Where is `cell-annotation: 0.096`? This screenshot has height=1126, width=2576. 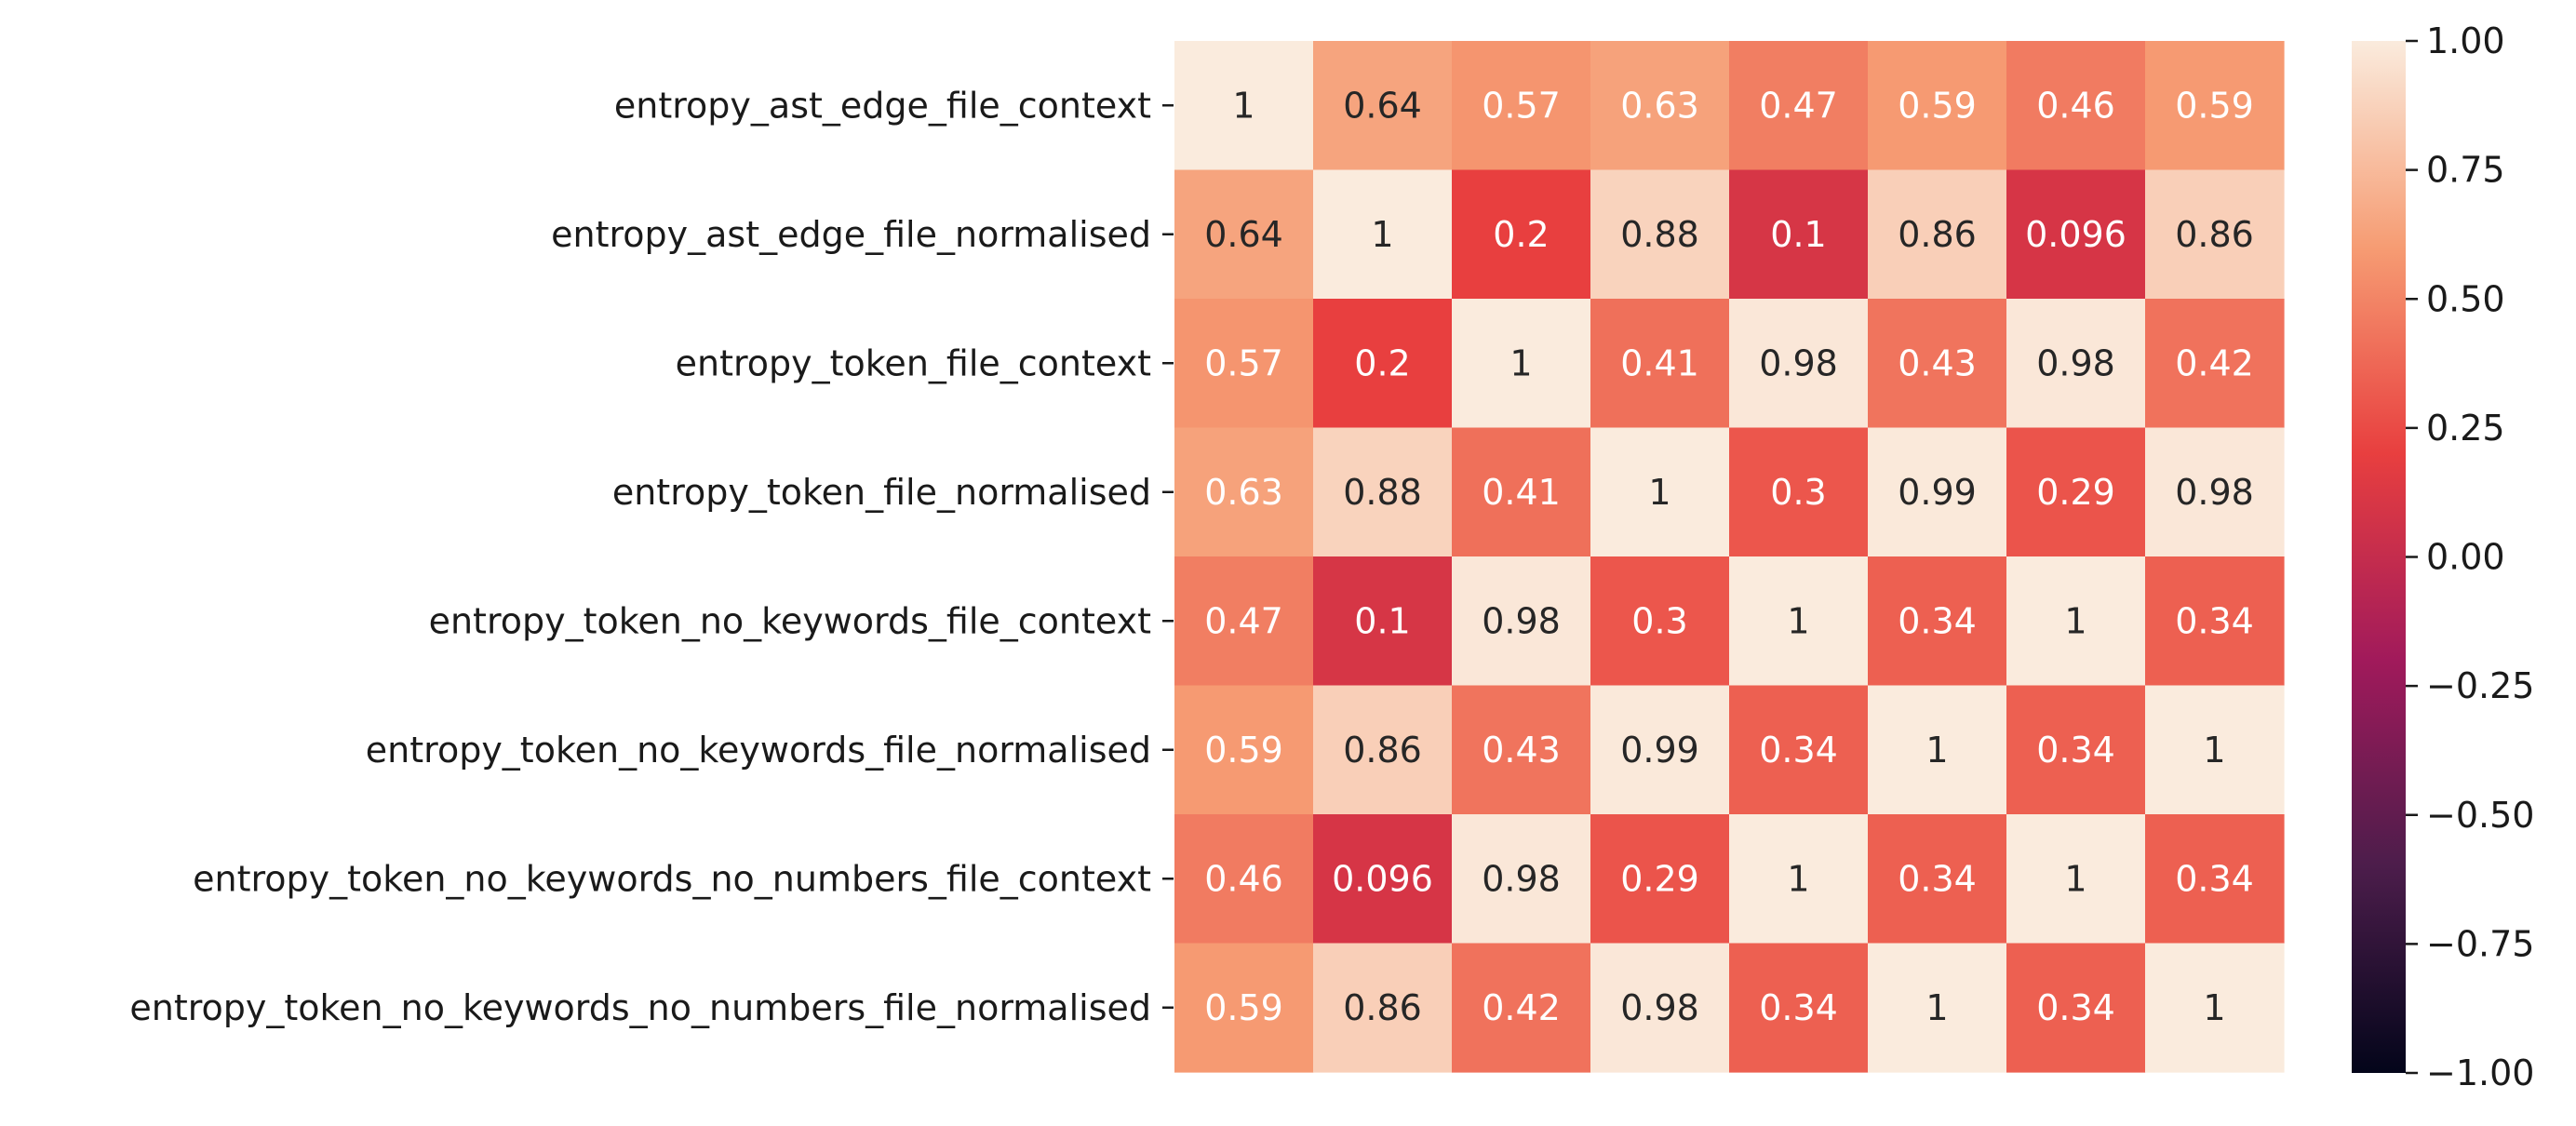 cell-annotation: 0.096 is located at coordinates (1382, 878).